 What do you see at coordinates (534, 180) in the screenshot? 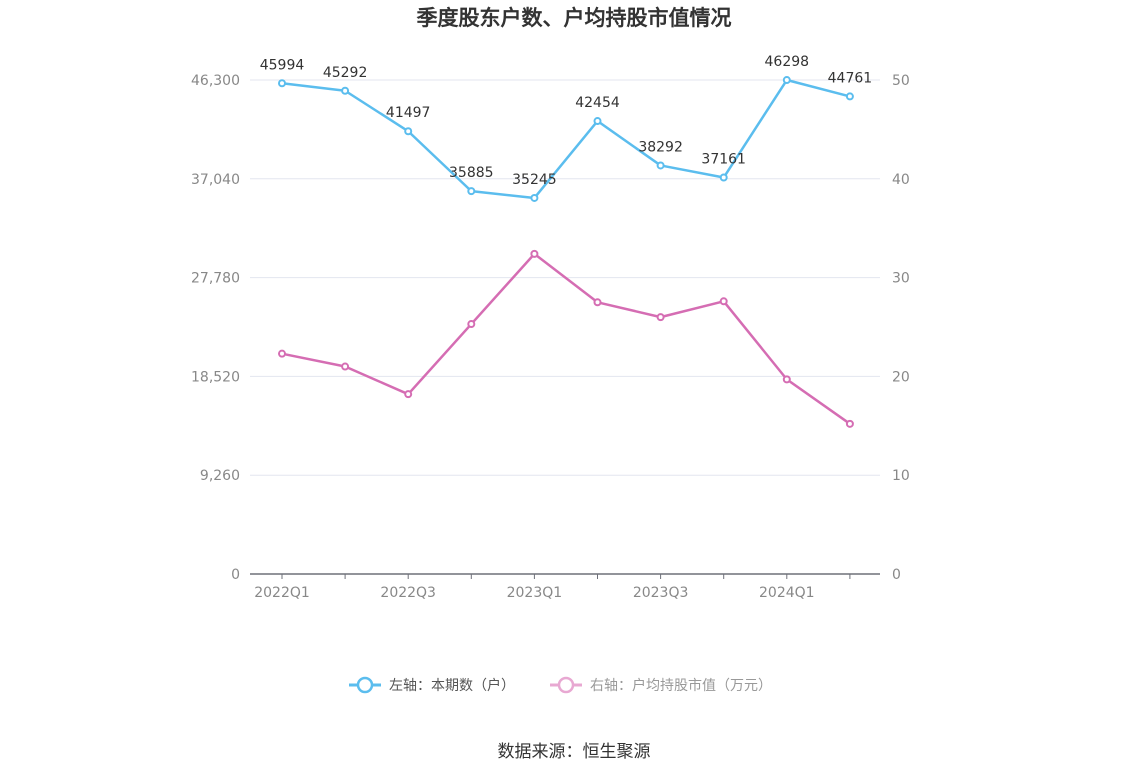
I see `data-label: 35245` at bounding box center [534, 180].